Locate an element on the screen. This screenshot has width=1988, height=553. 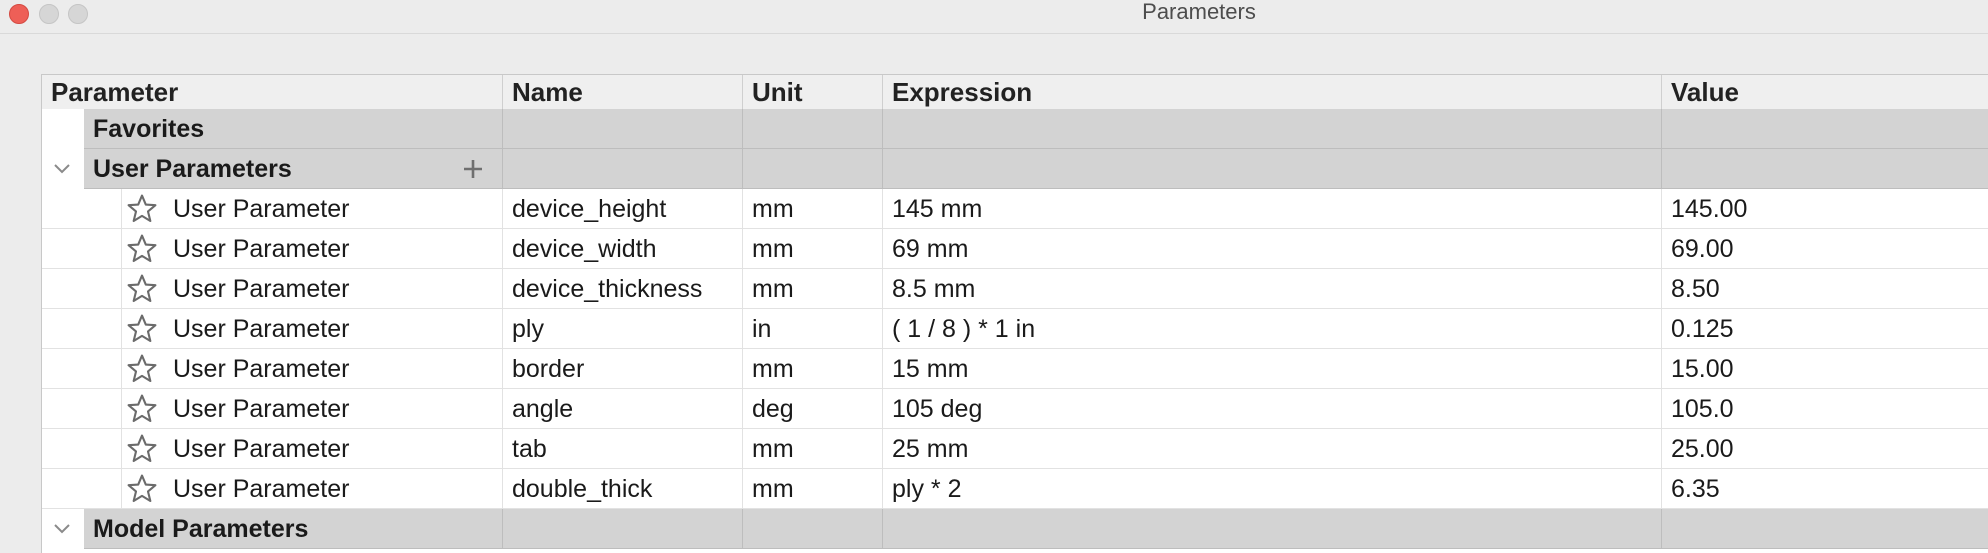
parameter-name-cell: device_thickness is located at coordinates (623, 289).